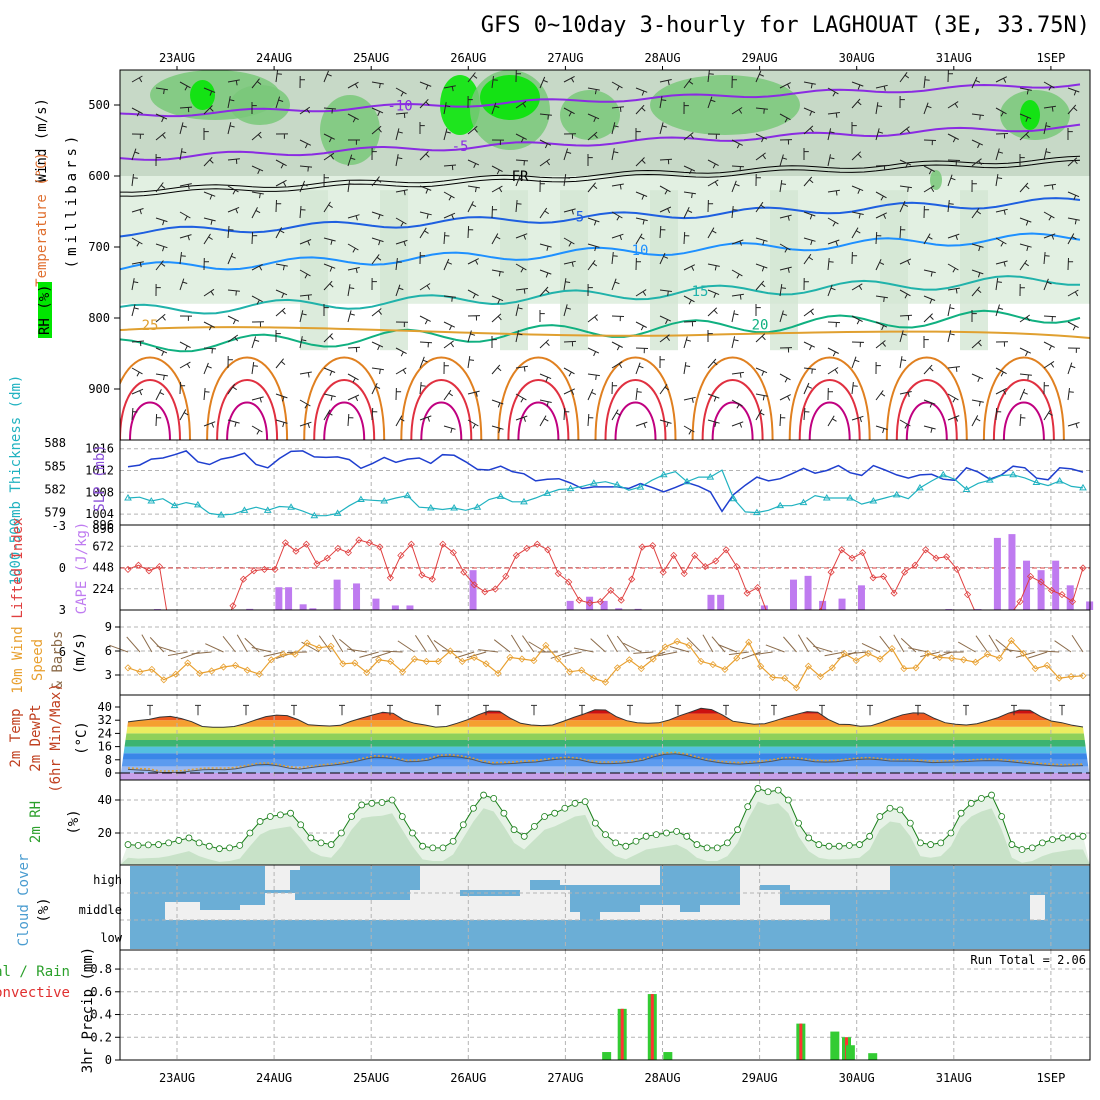  I want to click on panel-ylabel: 2m RH, so click(36, 822).